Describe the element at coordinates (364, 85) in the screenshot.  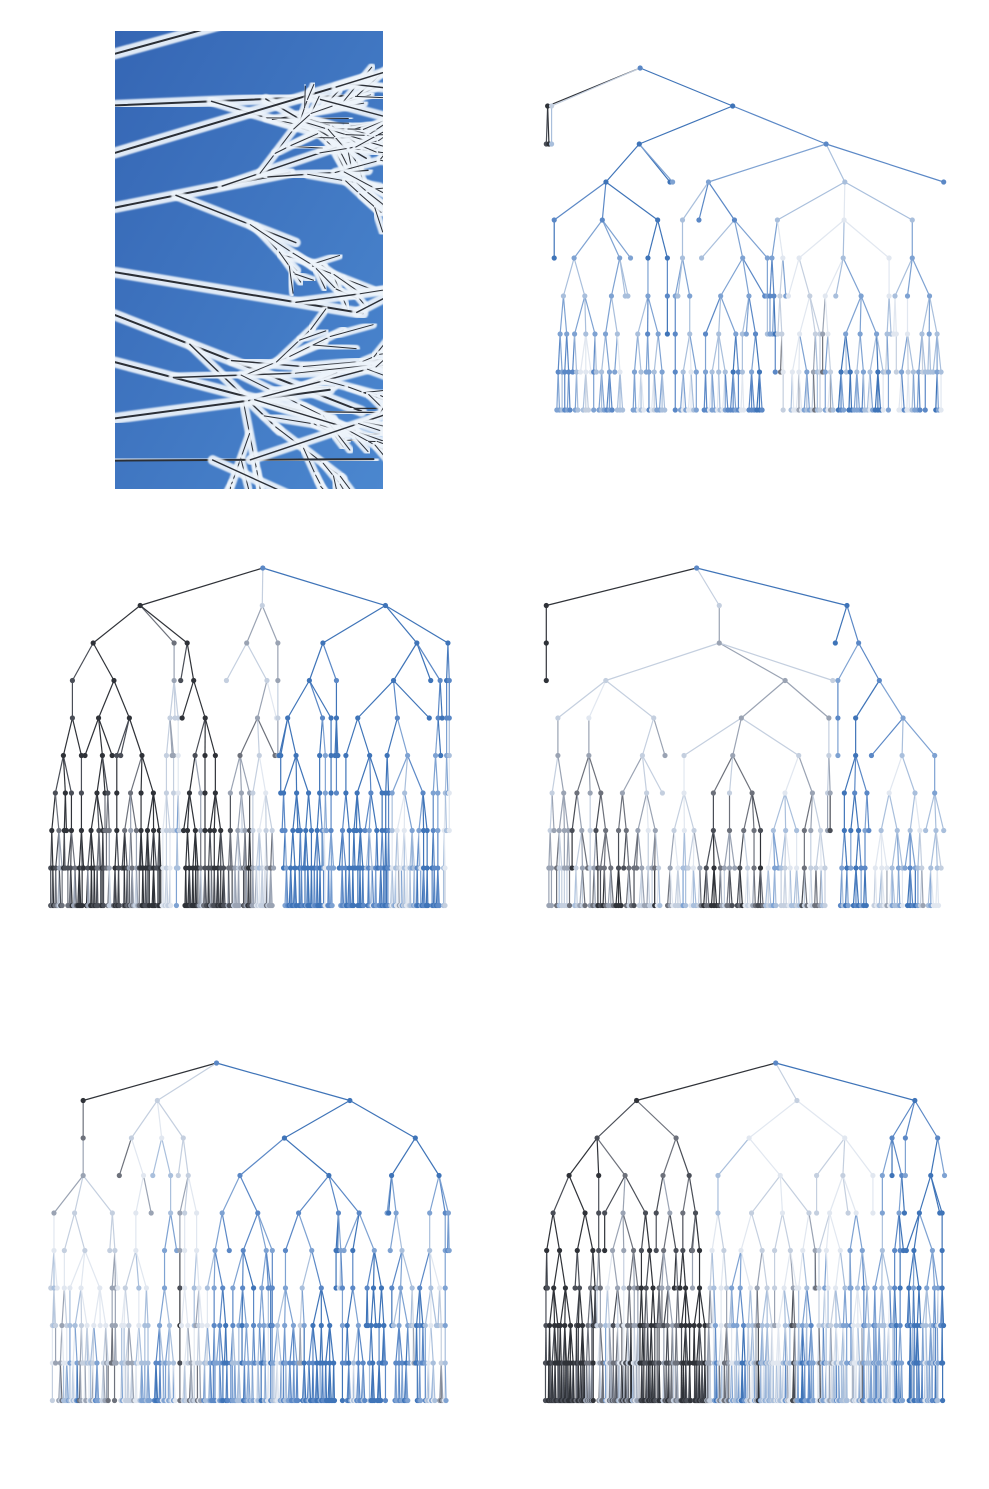
I see `twig` at that location.